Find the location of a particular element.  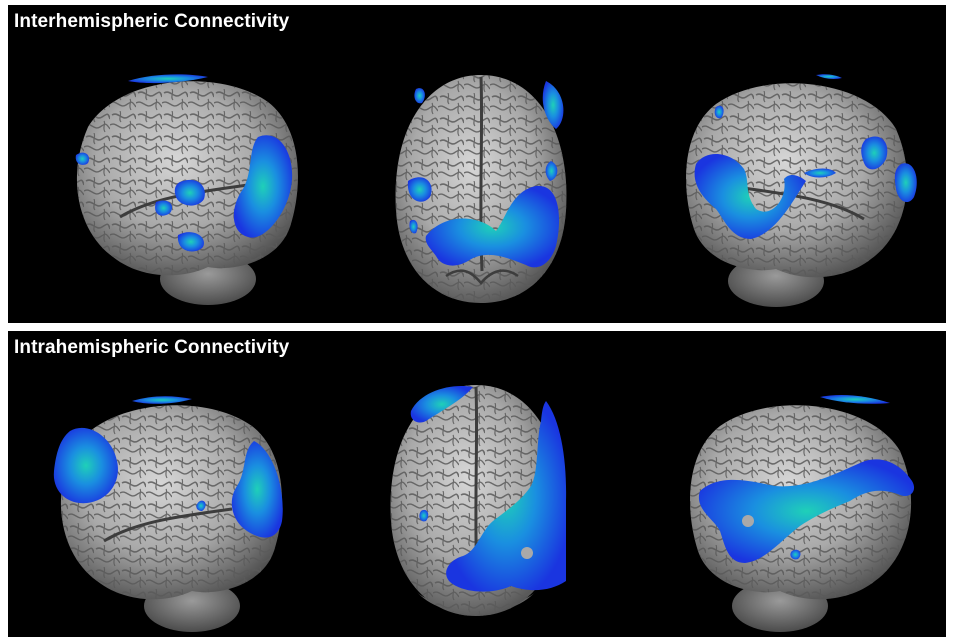

panel-title: Interhemispheric Connectivity is located at coordinates (152, 21).